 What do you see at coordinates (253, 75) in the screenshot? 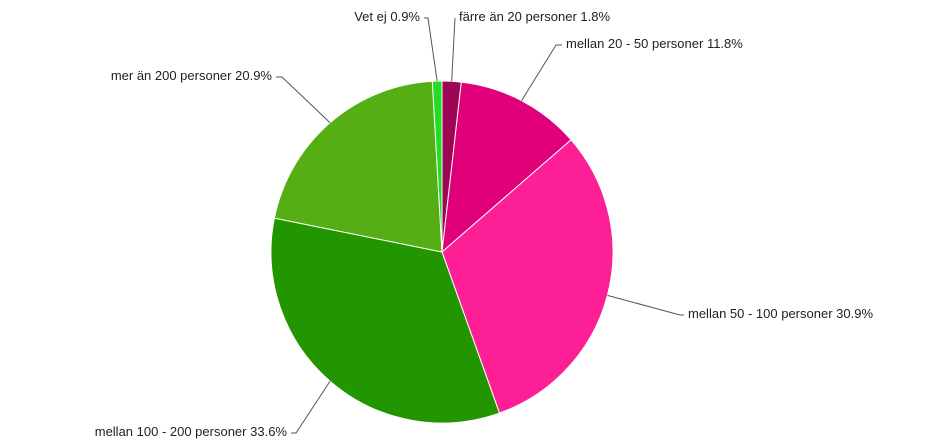
I see `slice-label-value: 20.9%` at bounding box center [253, 75].